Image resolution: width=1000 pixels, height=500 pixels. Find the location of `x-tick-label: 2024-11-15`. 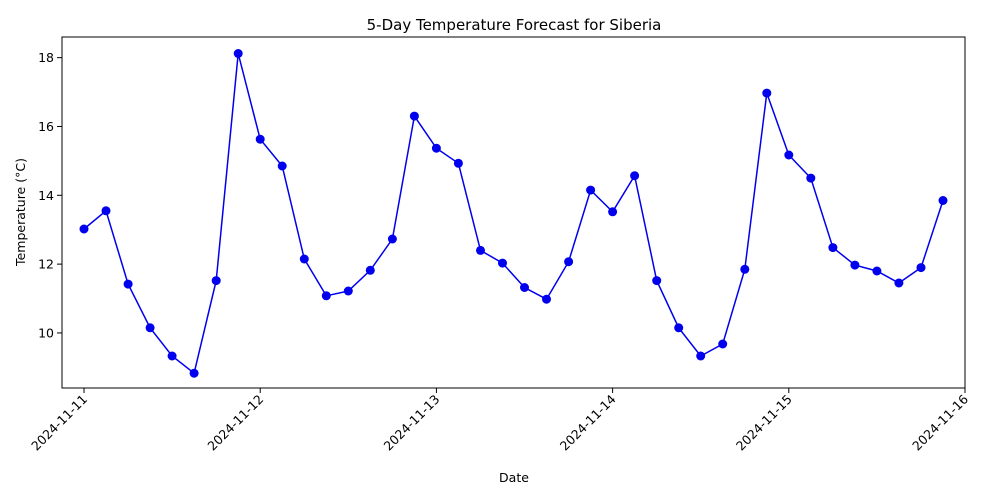

x-tick-label: 2024-11-15 is located at coordinates (764, 423).